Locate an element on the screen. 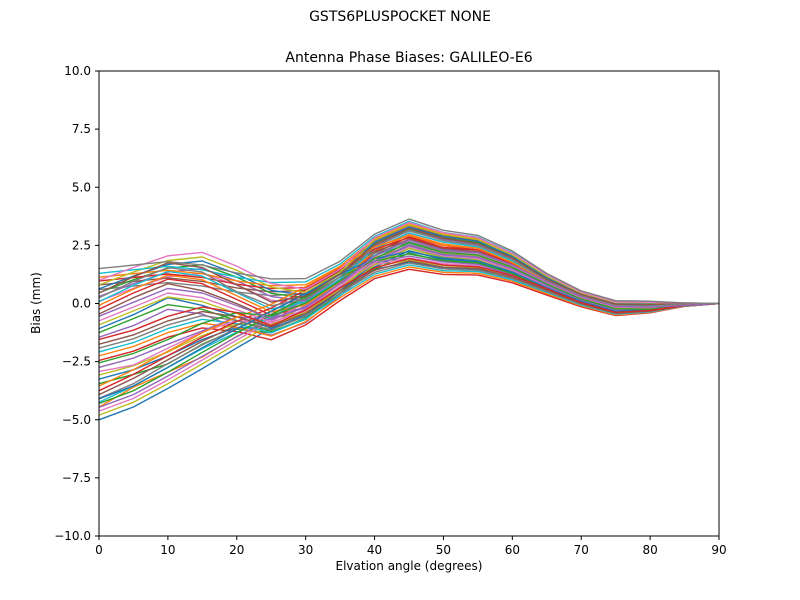 Image resolution: width=800 pixels, height=600 pixels. x-tick-label: 0 is located at coordinates (99, 550).